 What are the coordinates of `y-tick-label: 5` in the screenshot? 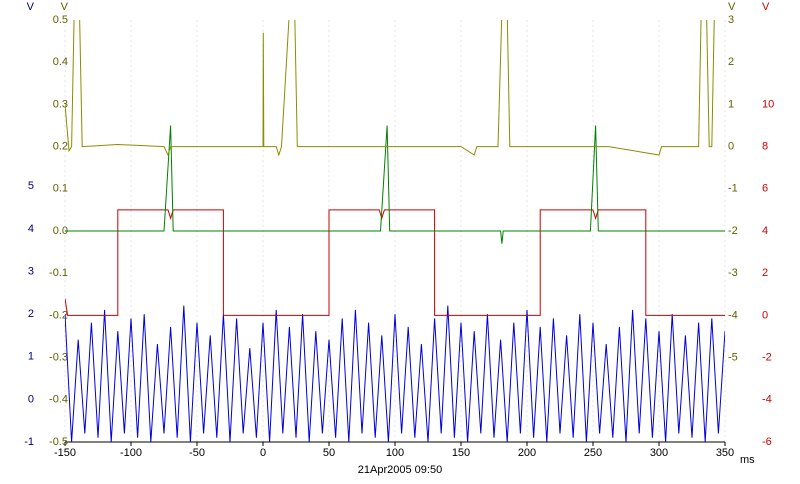 It's located at (31, 186).